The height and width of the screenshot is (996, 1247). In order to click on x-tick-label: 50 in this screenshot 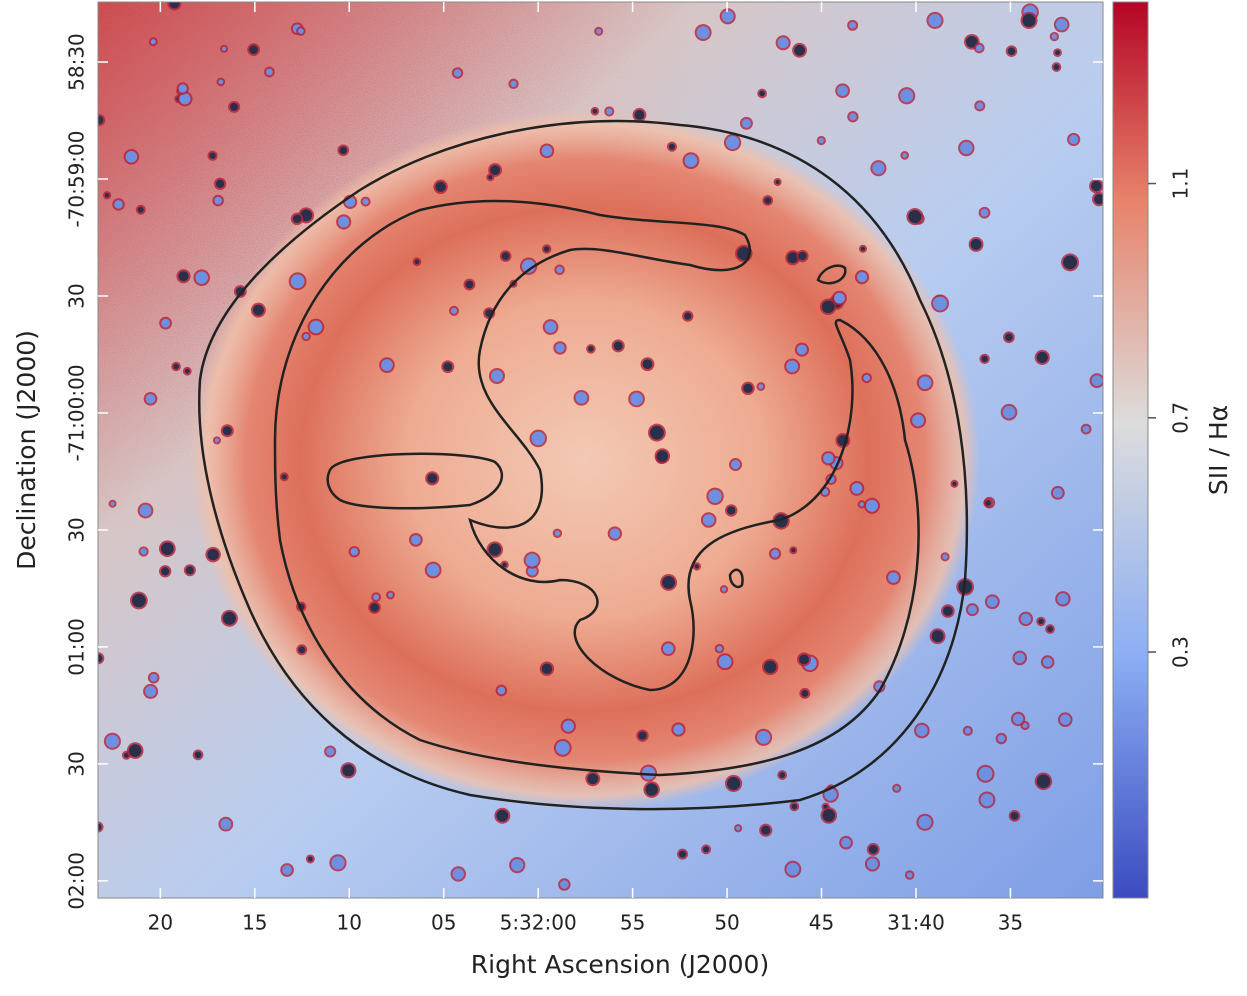, I will do `click(726, 923)`.